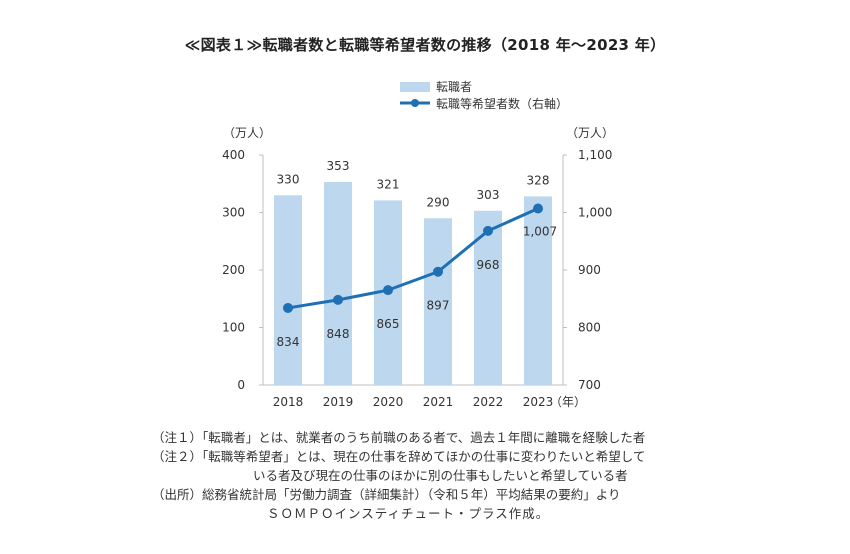 This screenshot has height=554, width=850. What do you see at coordinates (538, 290) in the screenshot?
I see `bar-2023` at bounding box center [538, 290].